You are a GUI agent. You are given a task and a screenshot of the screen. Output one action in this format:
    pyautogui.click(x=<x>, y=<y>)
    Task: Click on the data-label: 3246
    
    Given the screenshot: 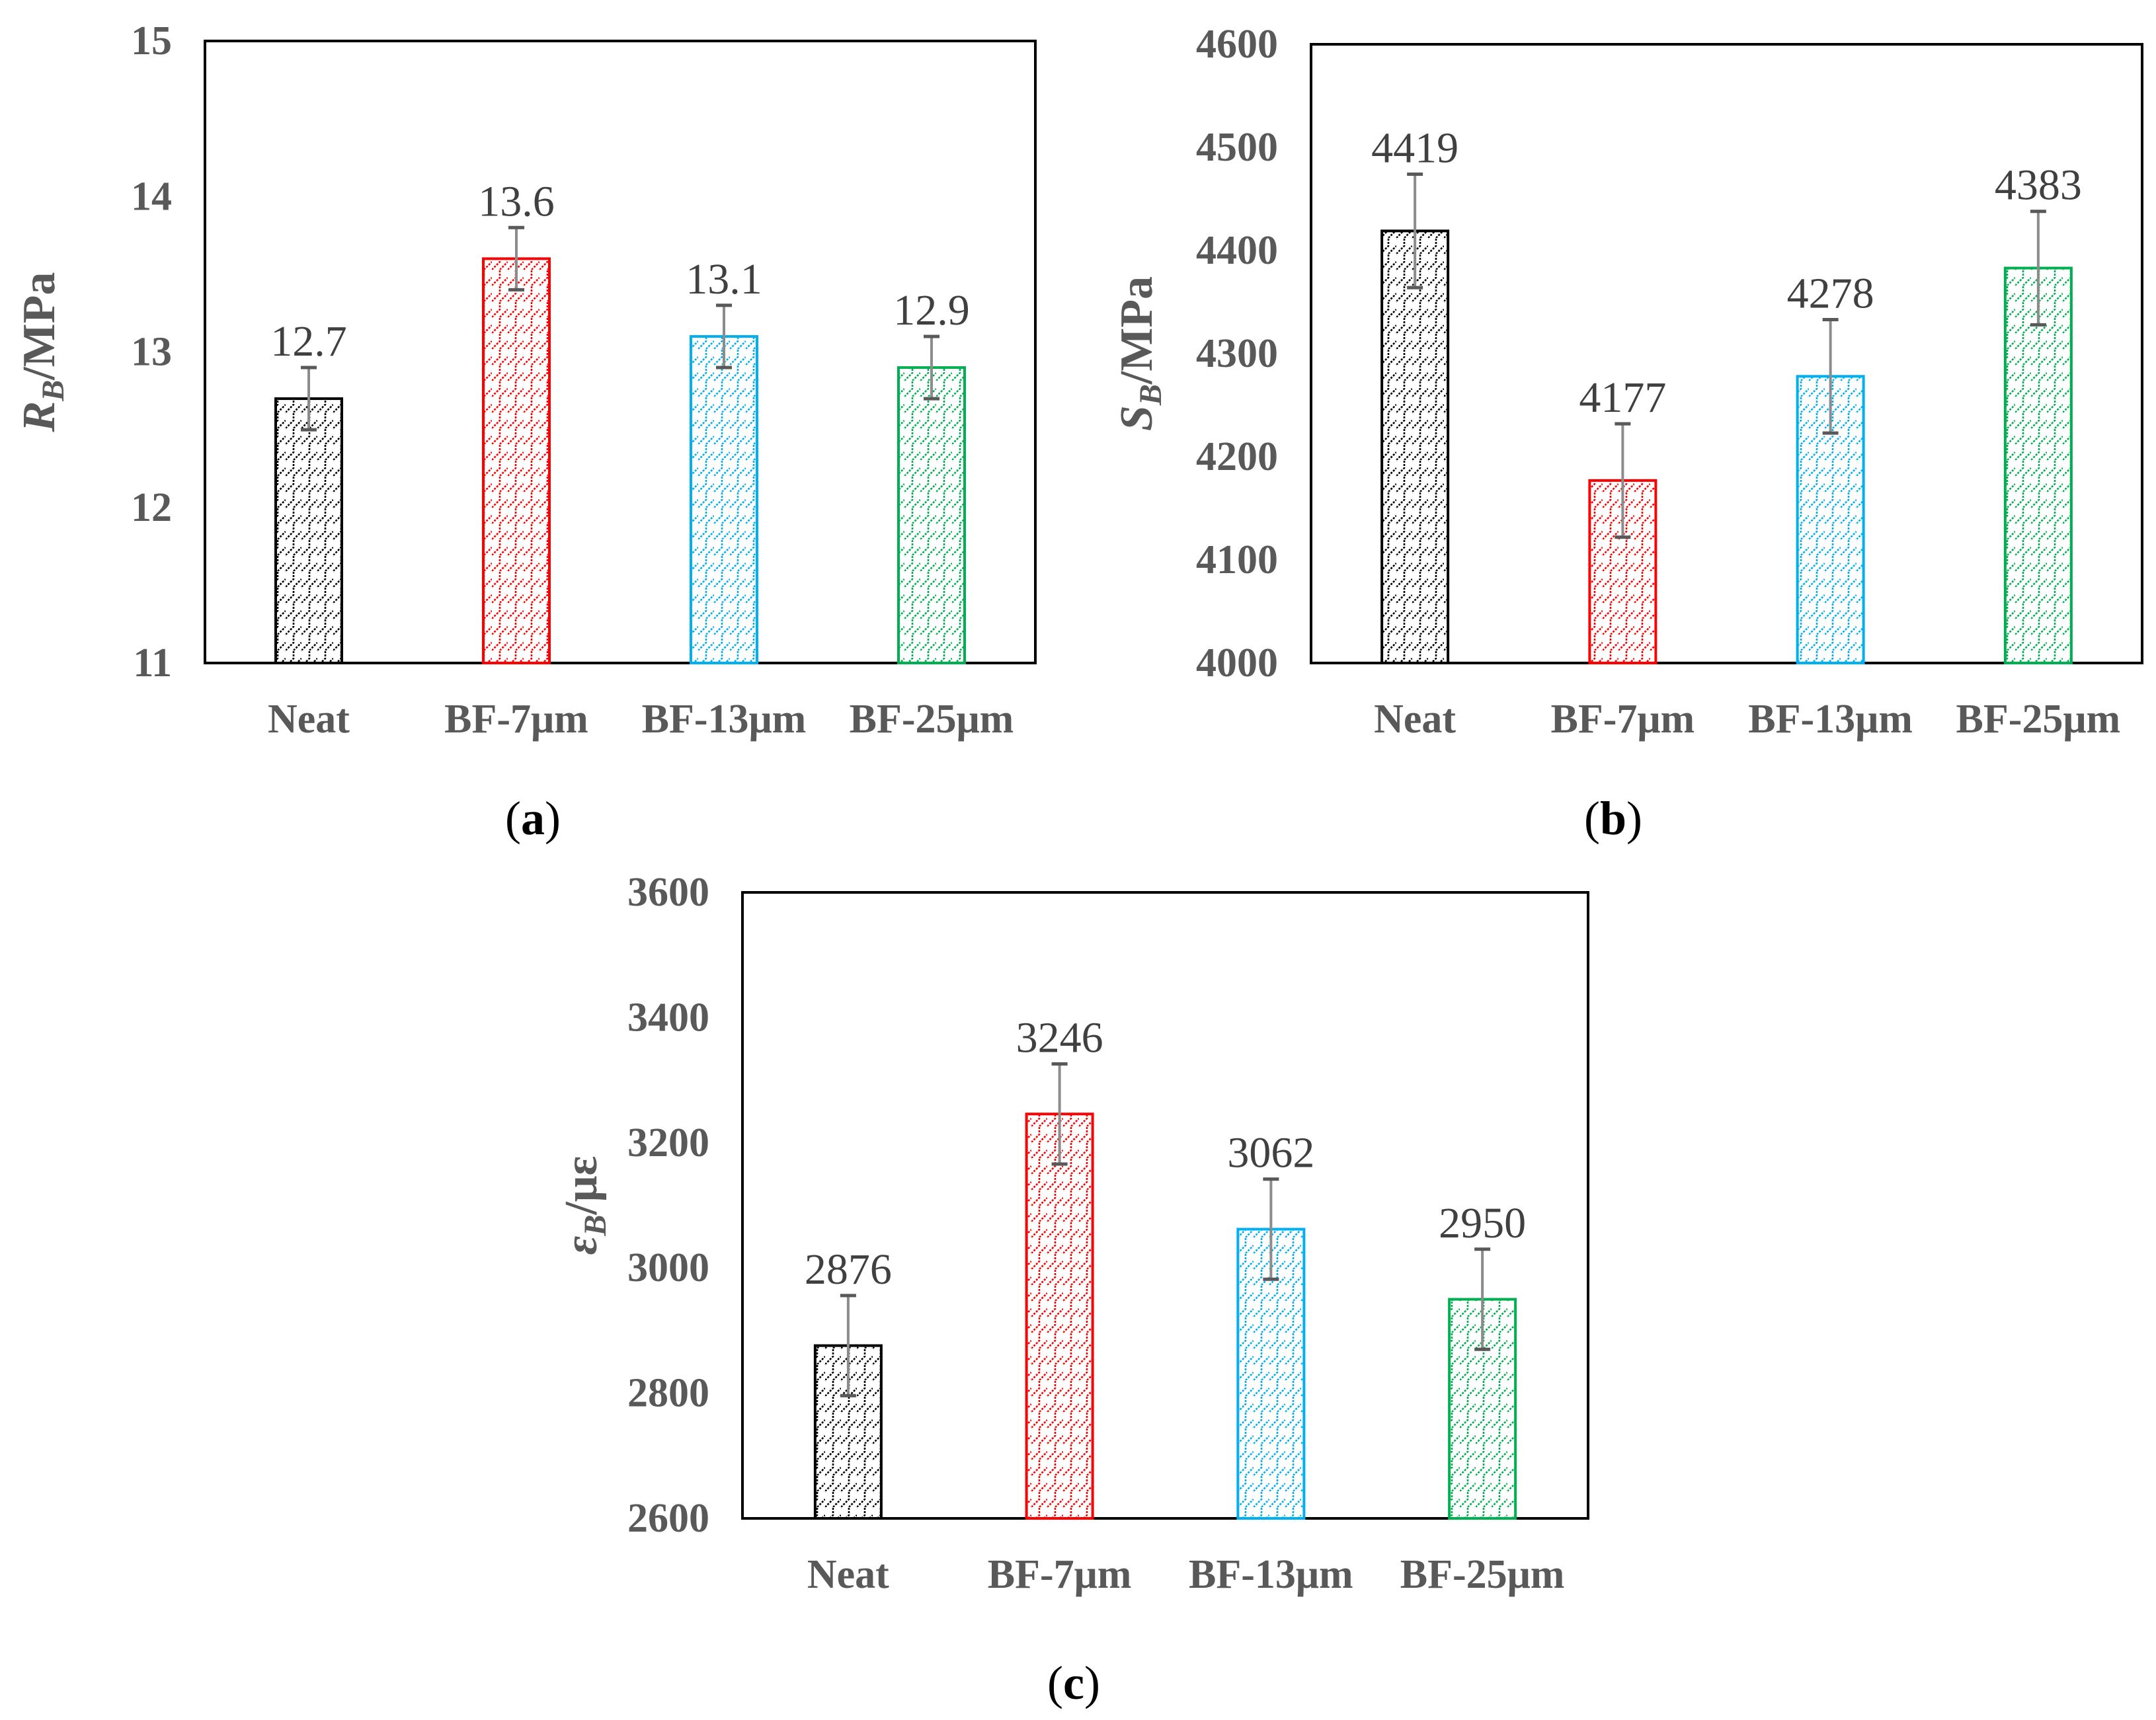 What is the action you would take?
    pyautogui.click(x=1059, y=1037)
    